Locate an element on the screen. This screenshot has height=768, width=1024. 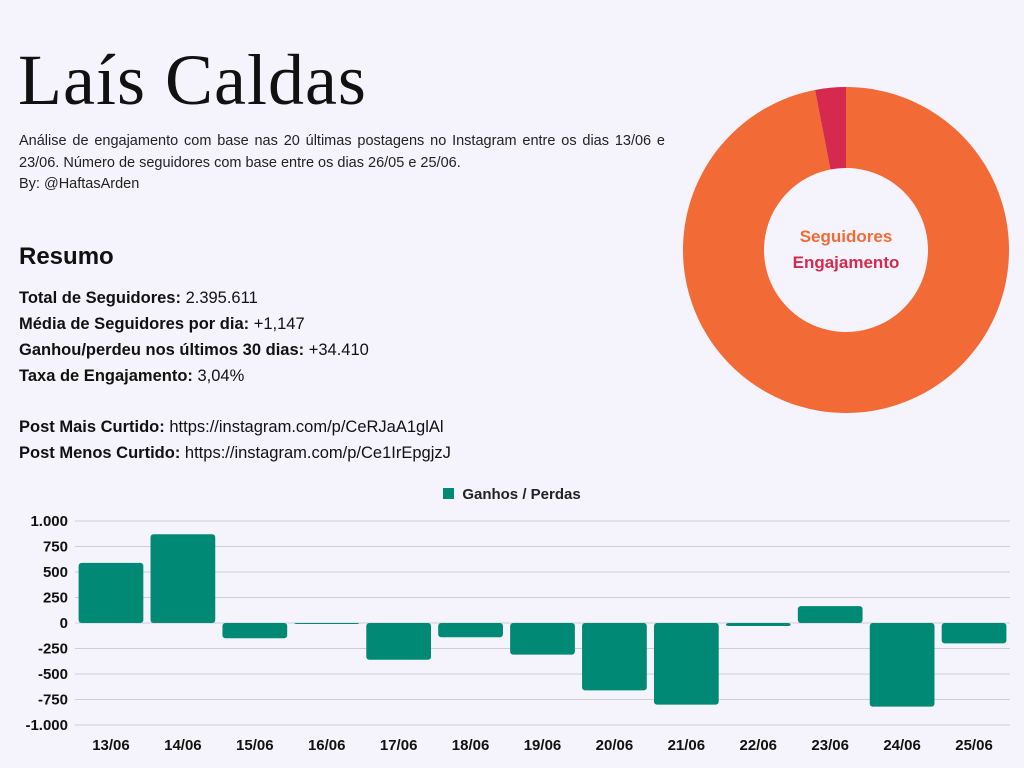
y-tick-label: 0 is located at coordinates (64, 623).